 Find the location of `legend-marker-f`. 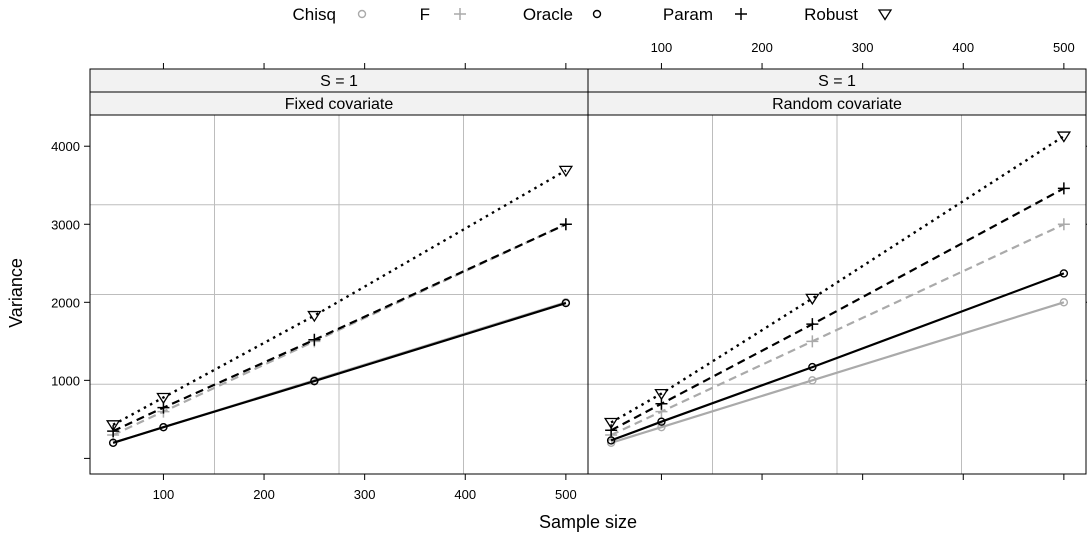

legend-marker-f is located at coordinates (460, 14).